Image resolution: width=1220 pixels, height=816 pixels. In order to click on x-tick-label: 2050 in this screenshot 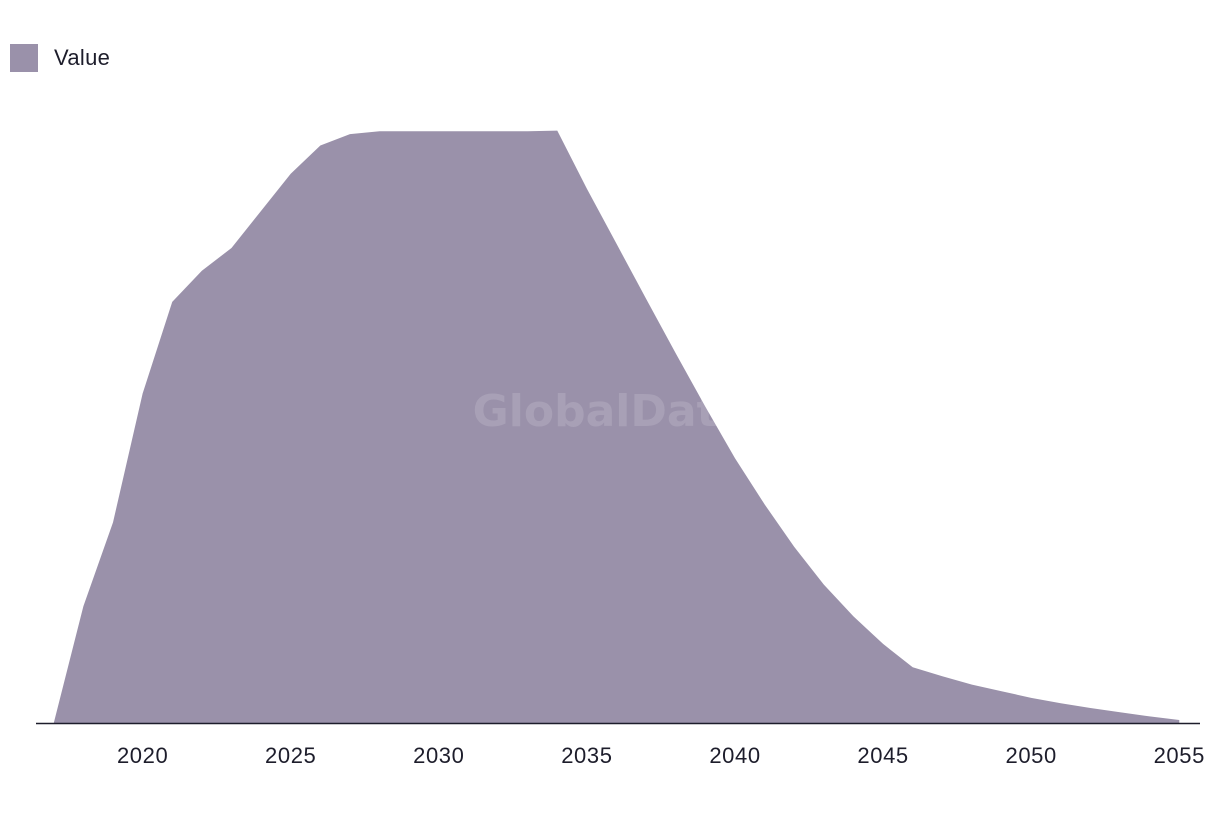, I will do `click(1031, 755)`.